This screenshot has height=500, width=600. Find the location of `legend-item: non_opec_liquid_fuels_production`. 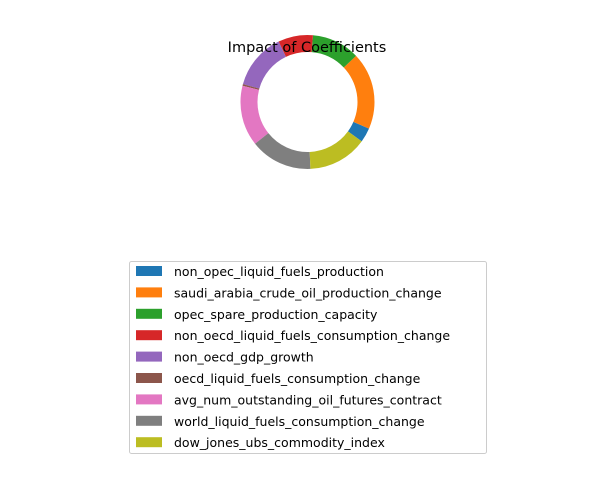

legend-item: non_opec_liquid_fuels_production is located at coordinates (260, 271).